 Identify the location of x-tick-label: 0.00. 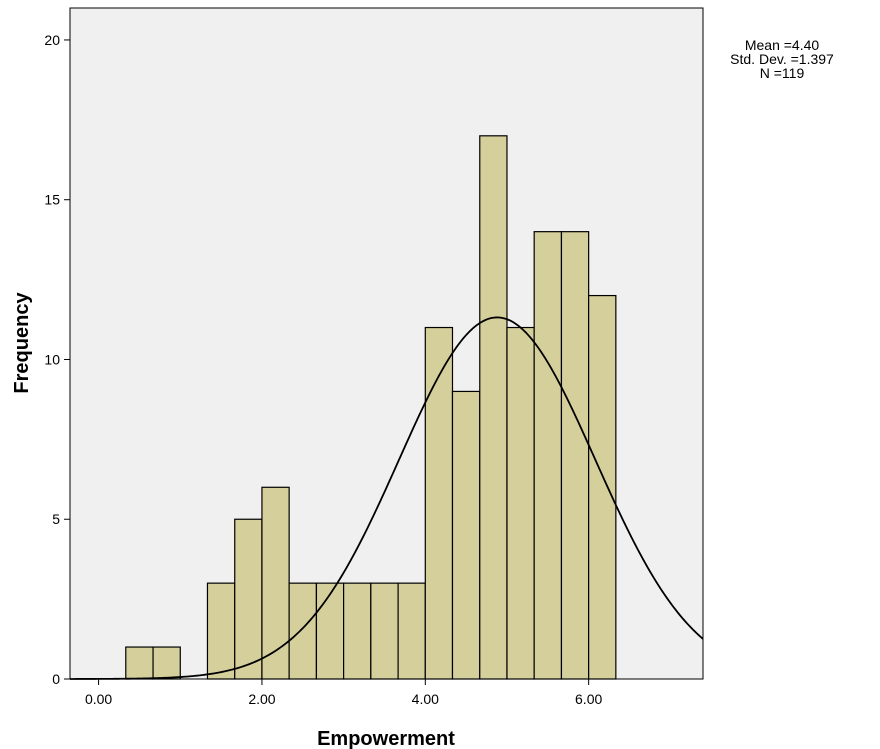
(98, 699).